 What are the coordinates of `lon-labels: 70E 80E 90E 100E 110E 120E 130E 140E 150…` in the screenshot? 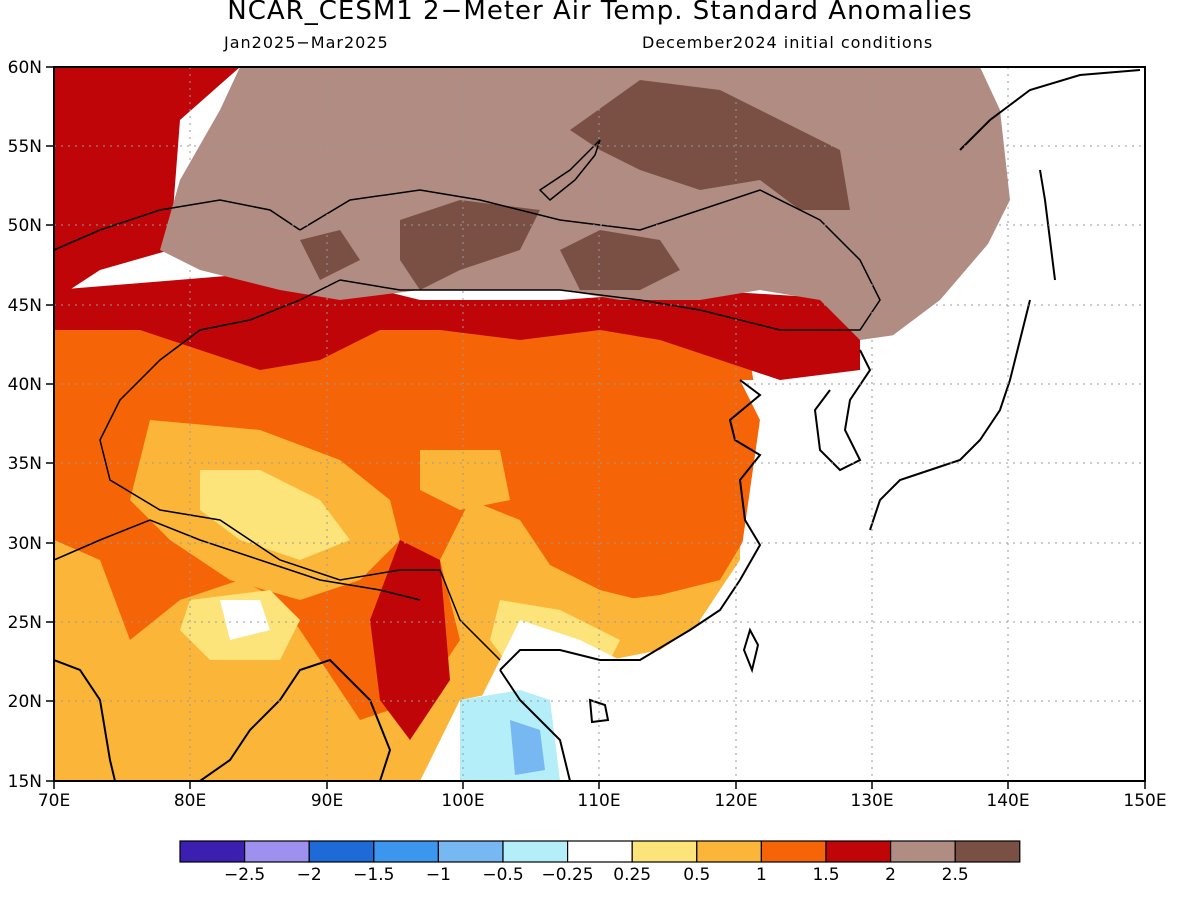 It's located at (602, 801).